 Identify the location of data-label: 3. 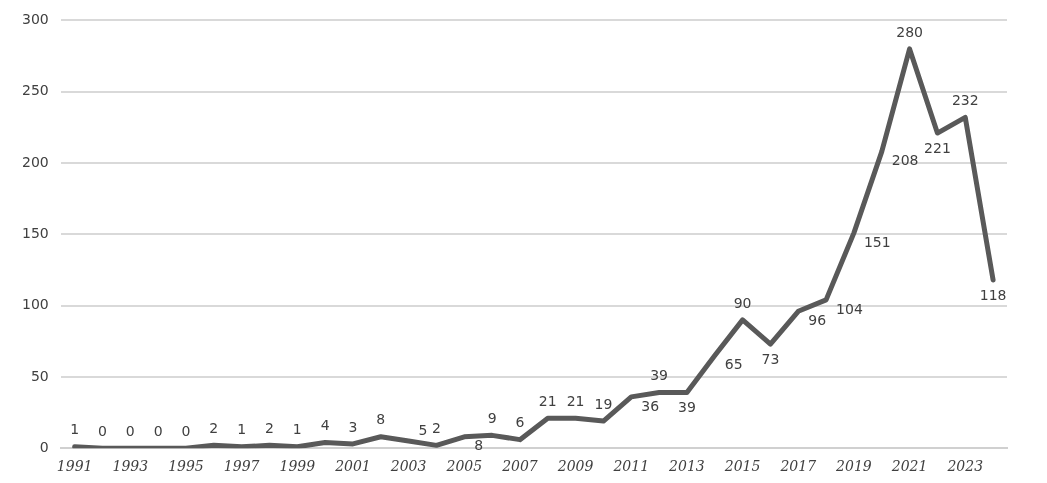
(353, 426).